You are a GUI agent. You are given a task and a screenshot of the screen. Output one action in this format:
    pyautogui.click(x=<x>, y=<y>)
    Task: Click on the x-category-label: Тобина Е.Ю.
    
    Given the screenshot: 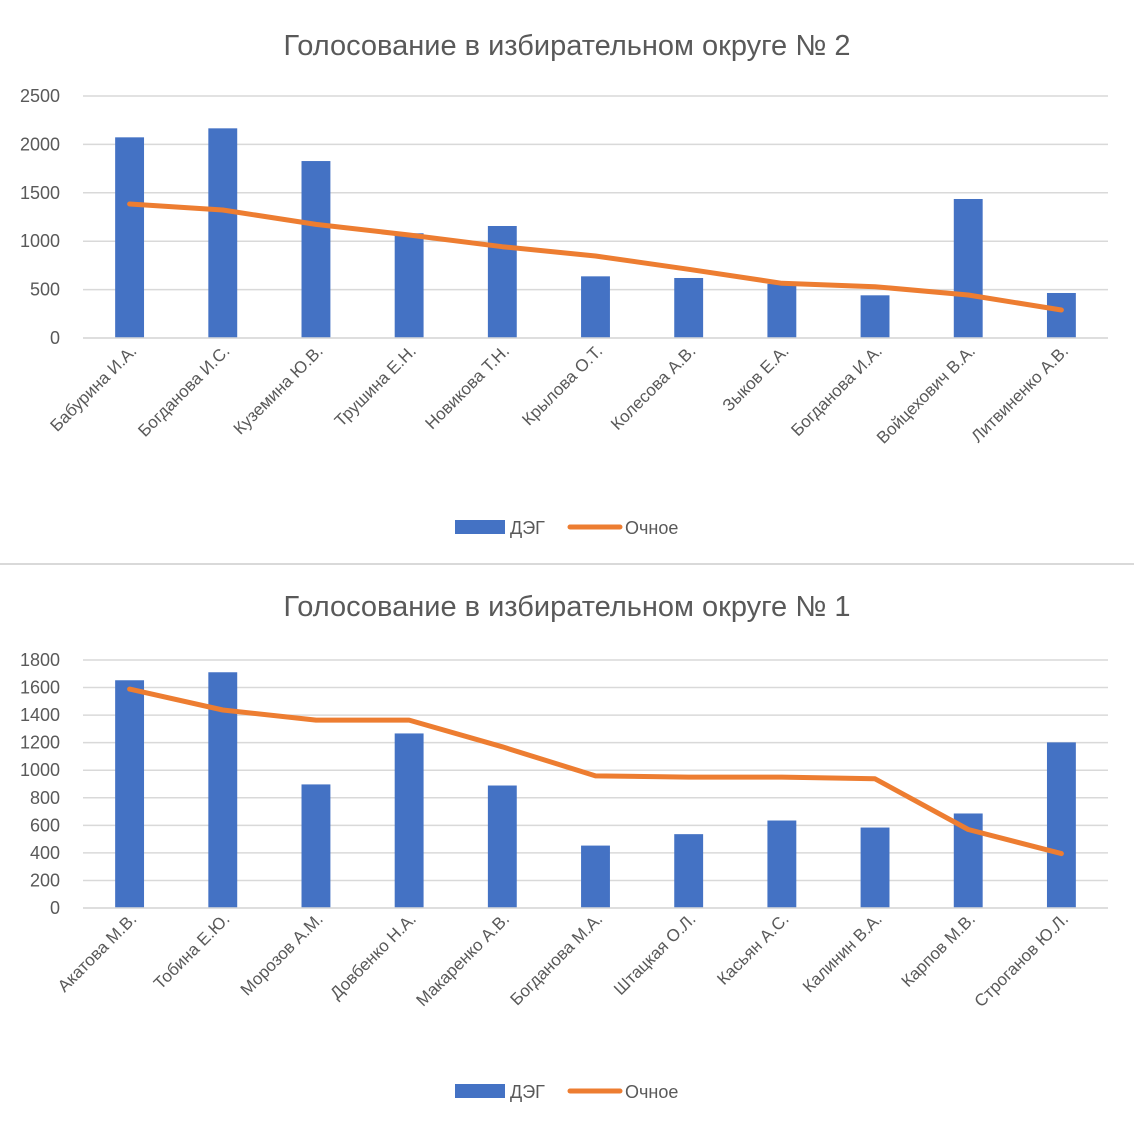 What is the action you would take?
    pyautogui.click(x=192, y=951)
    